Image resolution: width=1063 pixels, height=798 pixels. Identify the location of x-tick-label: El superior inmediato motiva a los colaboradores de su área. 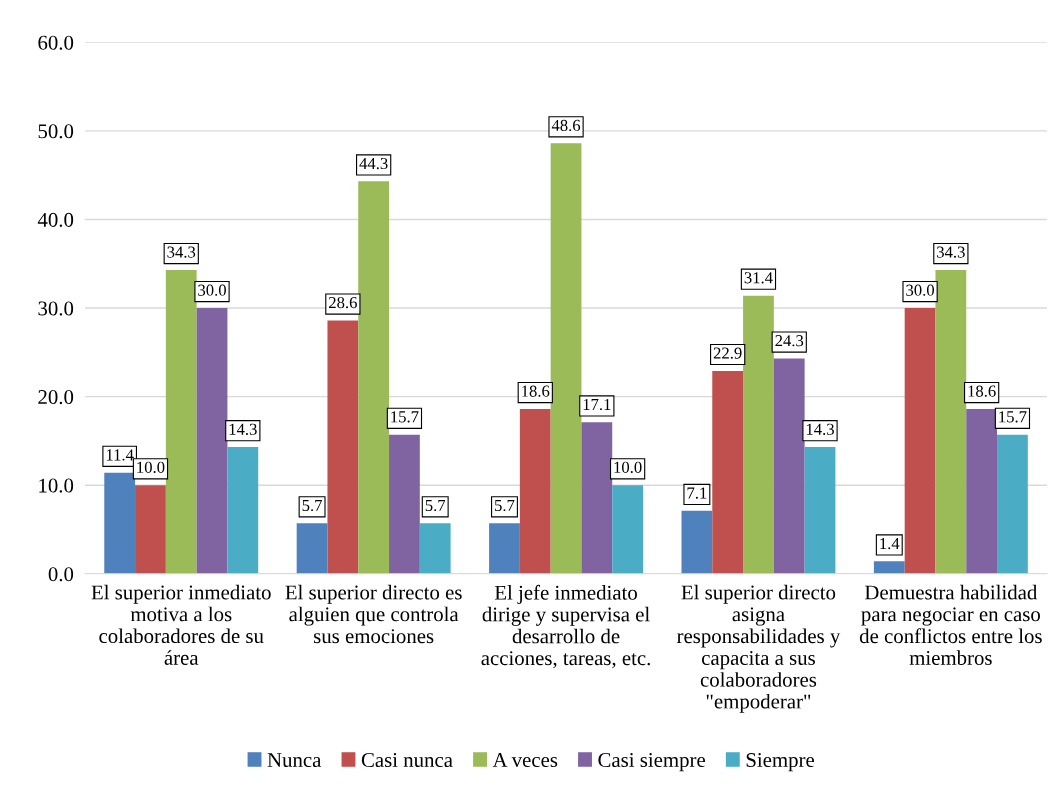
(181, 624).